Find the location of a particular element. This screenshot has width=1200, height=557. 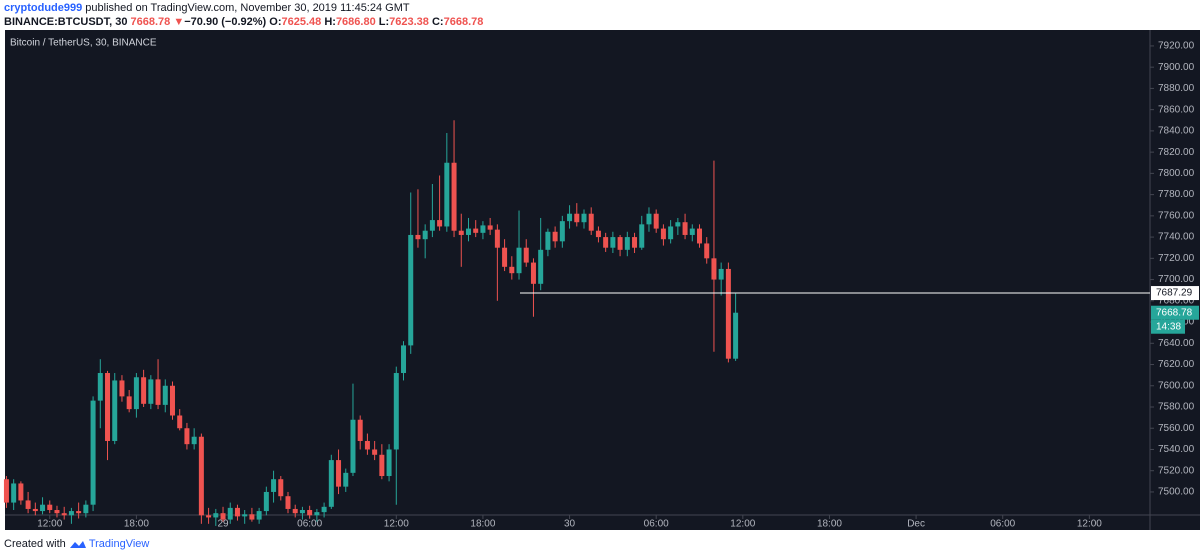

l-value: 7623.38 is located at coordinates (409, 22).